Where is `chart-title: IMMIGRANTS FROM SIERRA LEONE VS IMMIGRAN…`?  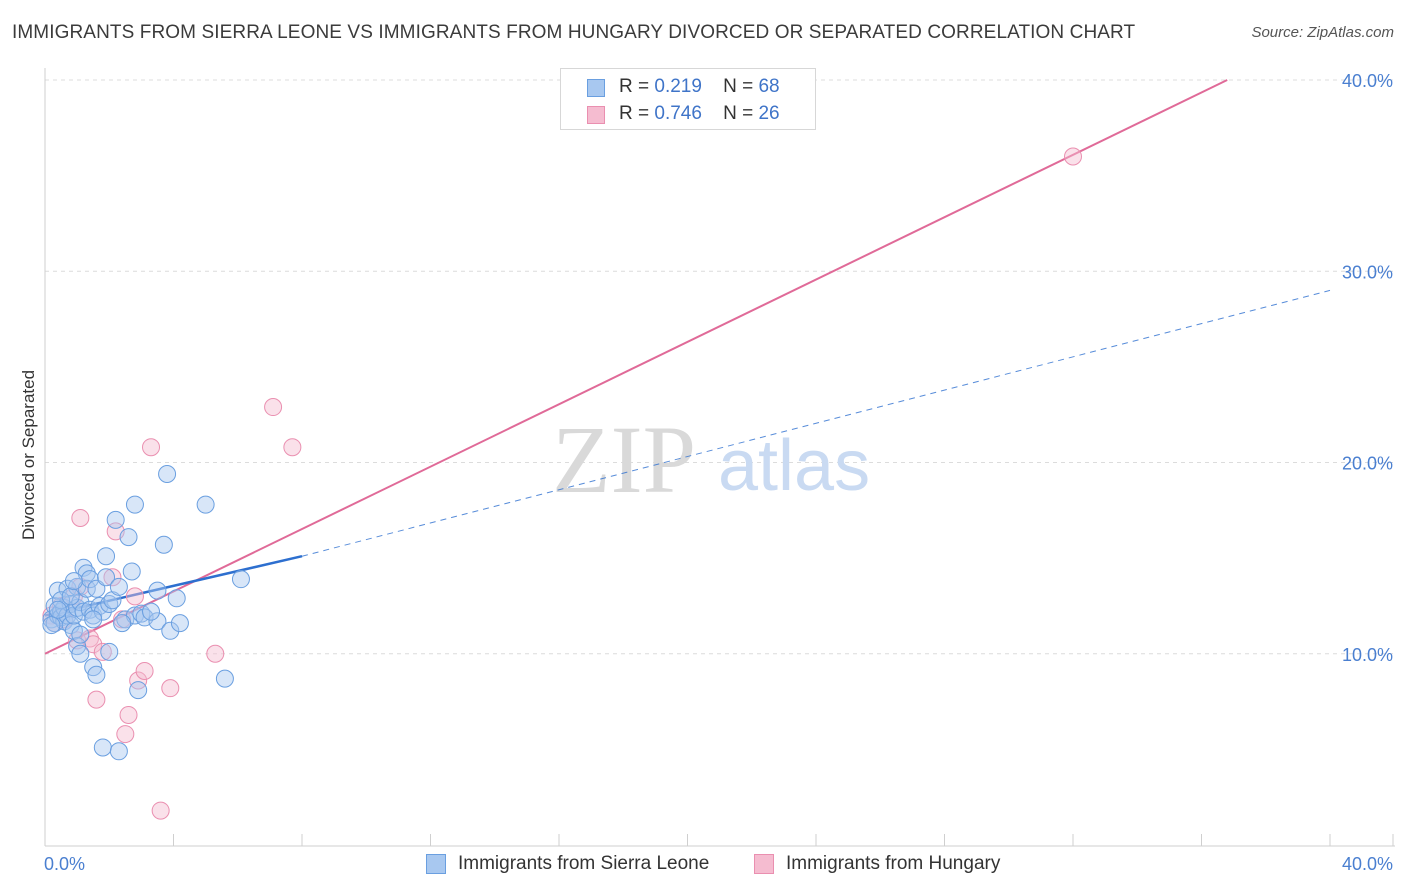 chart-title: IMMIGRANTS FROM SIERRA LEONE VS IMMIGRAN… is located at coordinates (574, 32).